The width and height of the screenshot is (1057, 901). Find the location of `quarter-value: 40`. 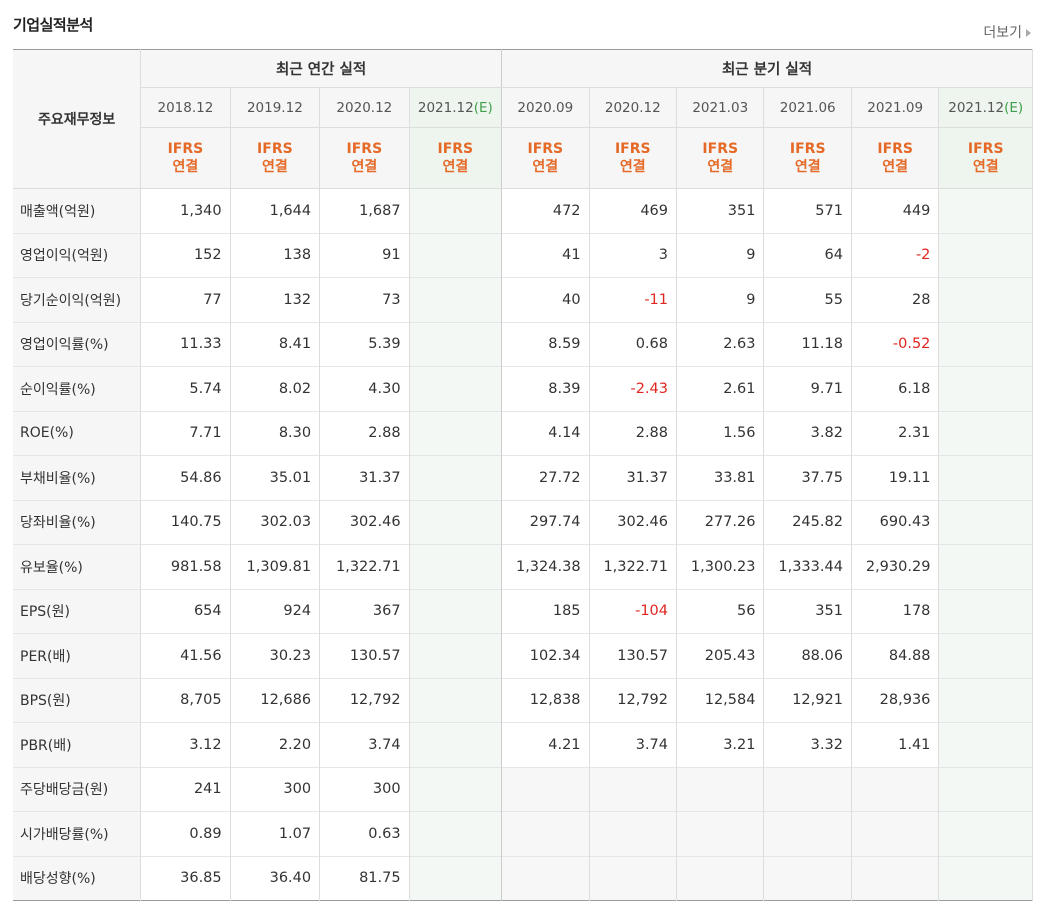

quarter-value: 40 is located at coordinates (545, 299).